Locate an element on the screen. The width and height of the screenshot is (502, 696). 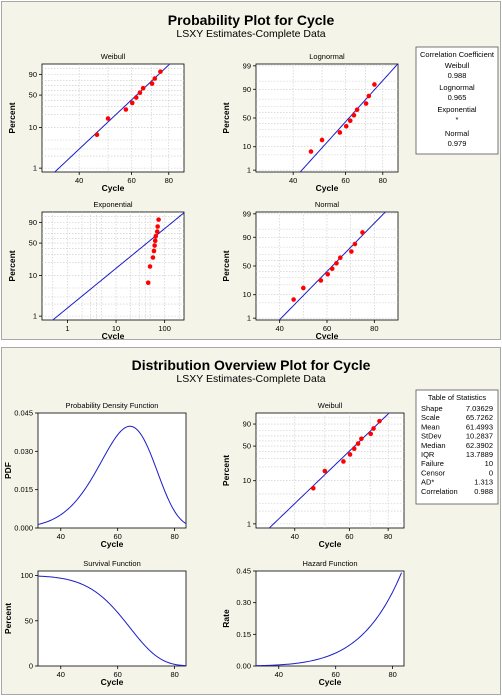
stat-value: 13.7889 is located at coordinates (479, 454).